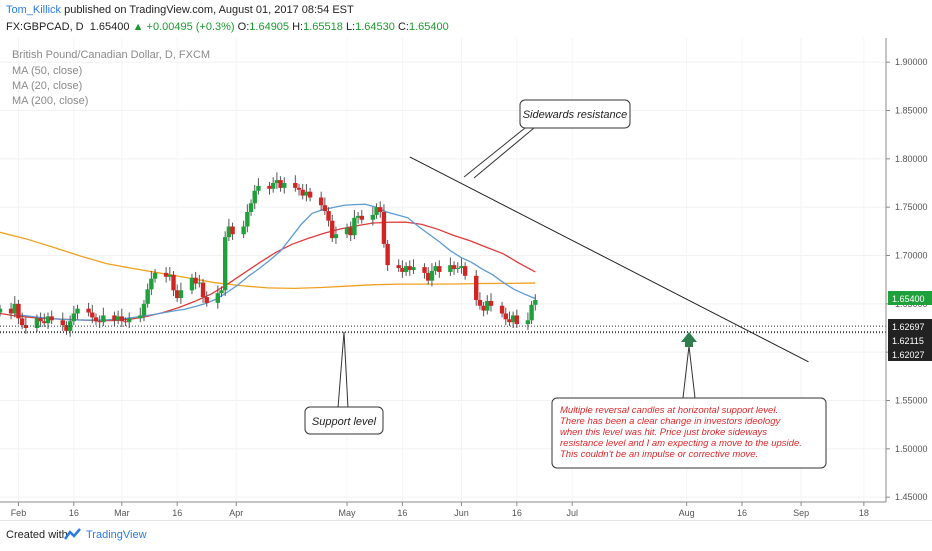 The width and height of the screenshot is (932, 551). I want to click on price-label-support-2: 1.62115, so click(910, 340).